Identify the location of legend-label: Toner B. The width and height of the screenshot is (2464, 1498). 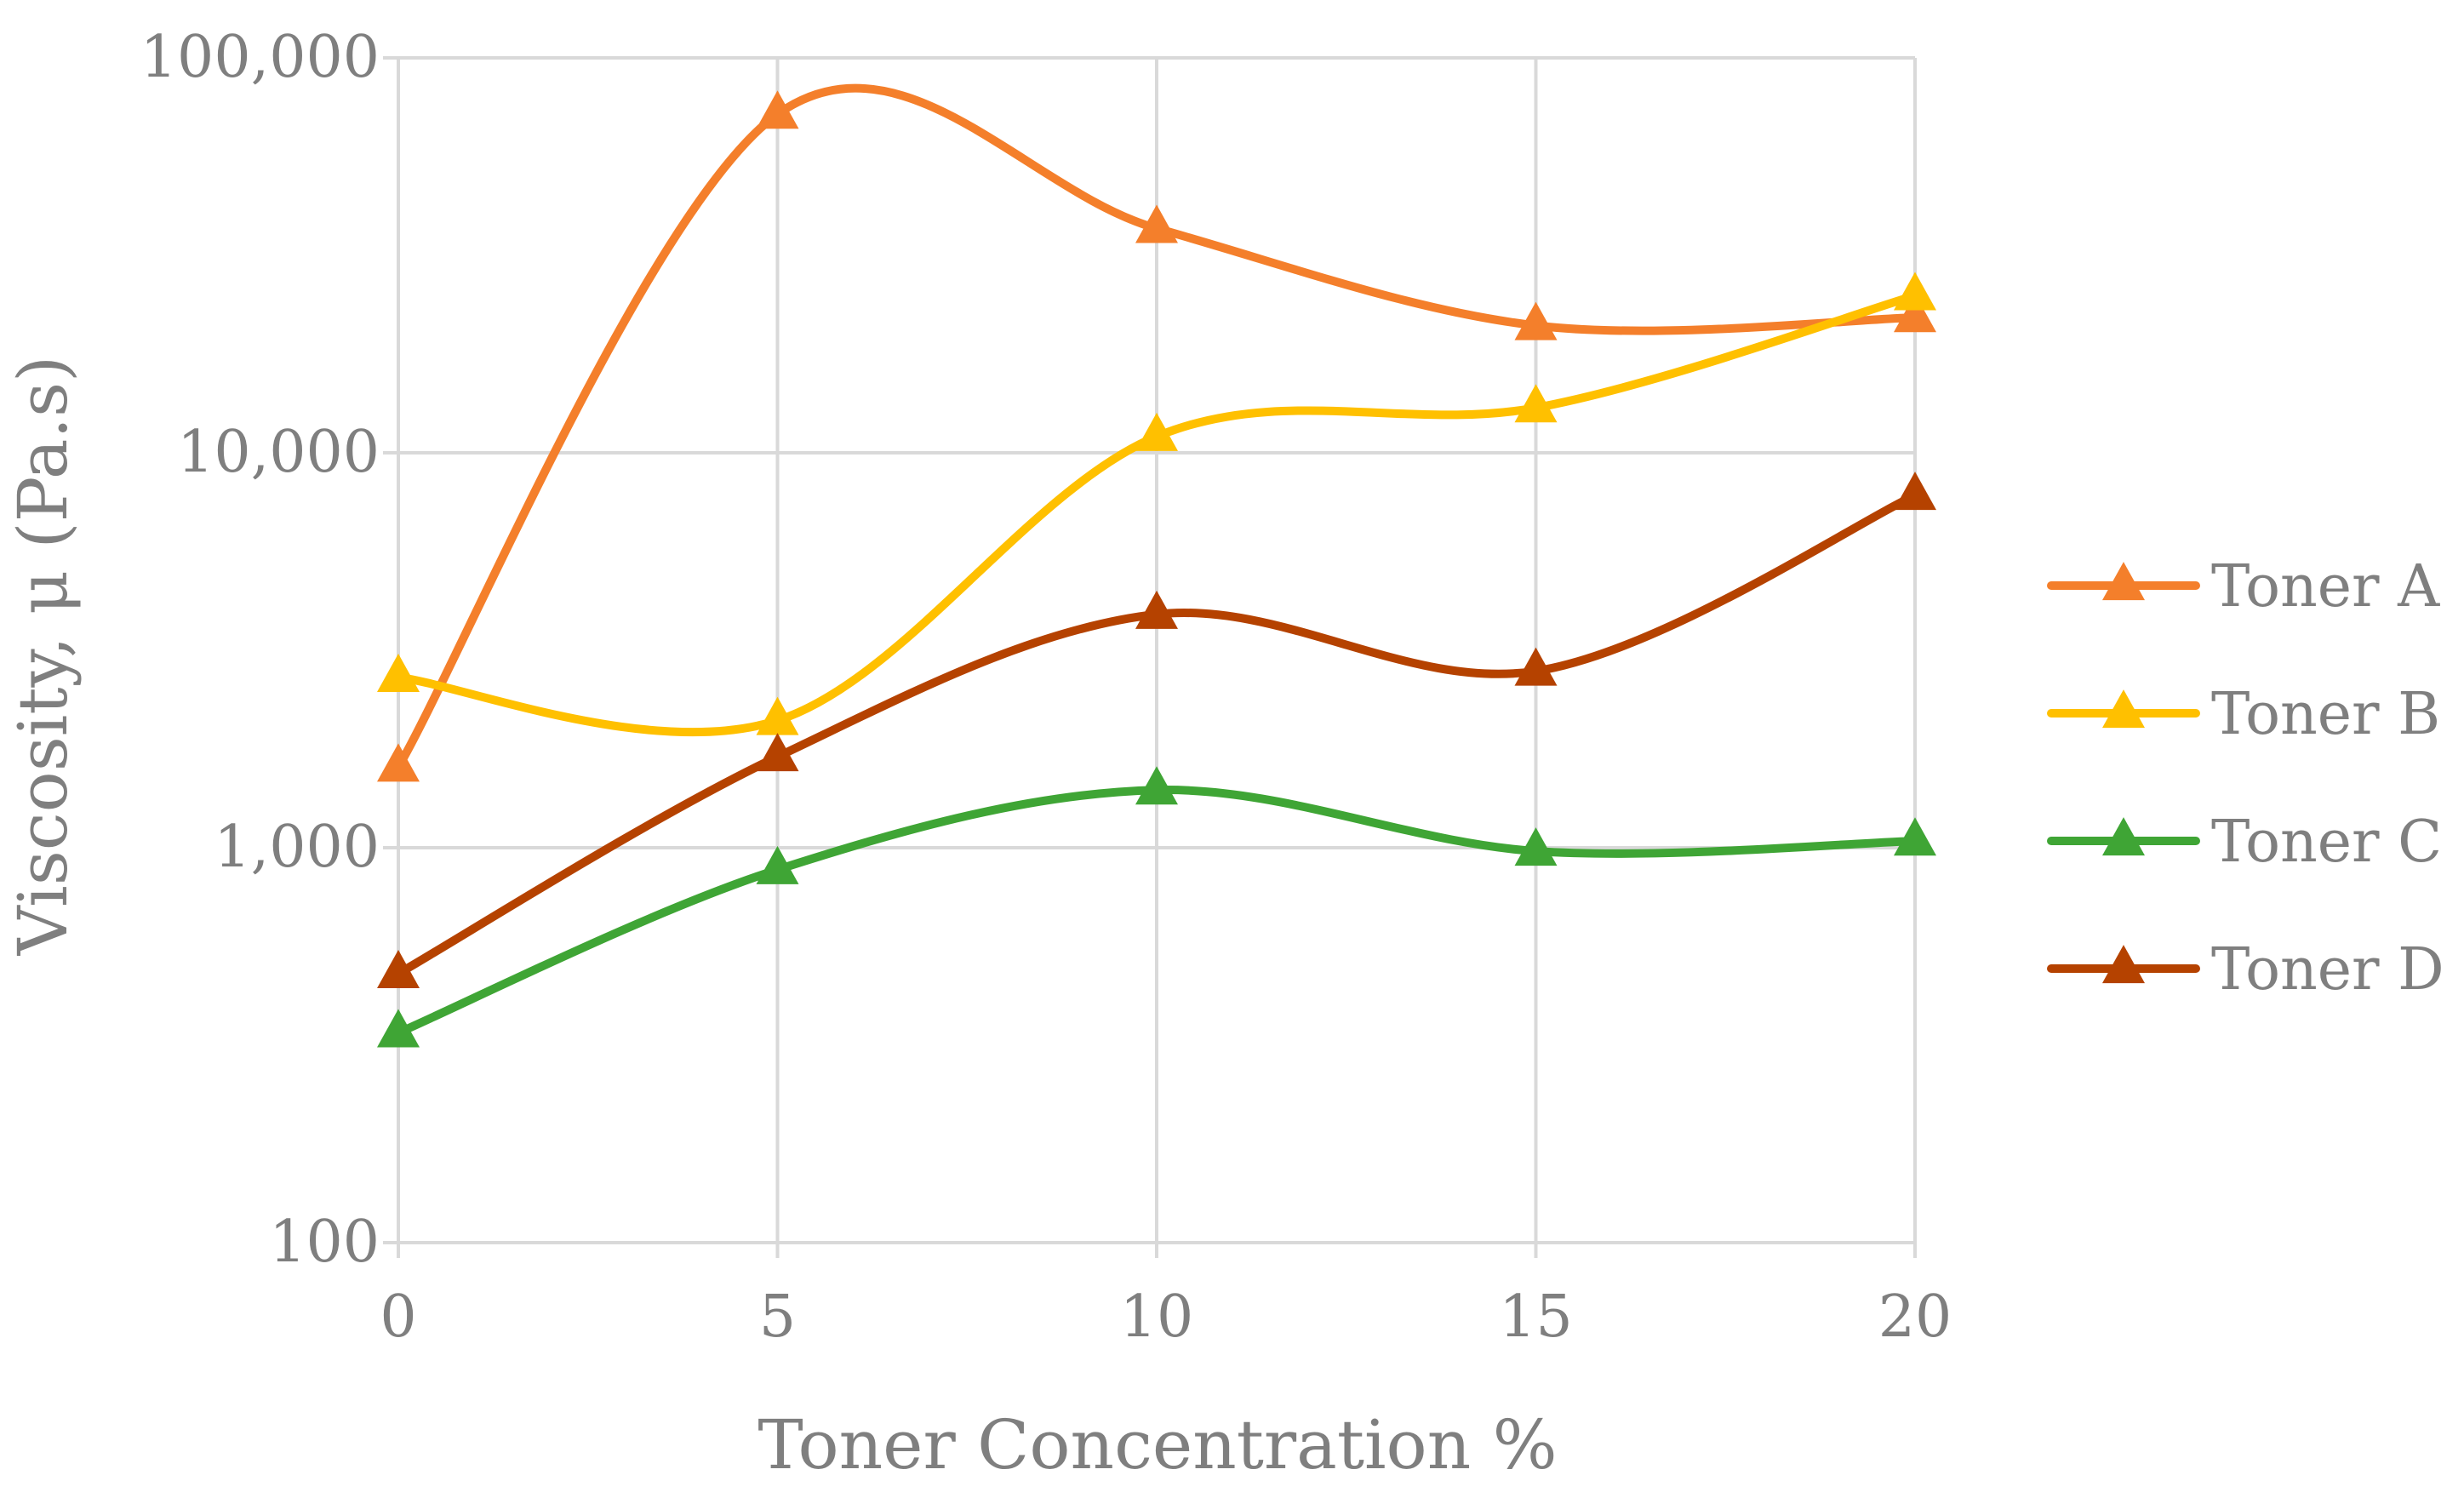
(2325, 715).